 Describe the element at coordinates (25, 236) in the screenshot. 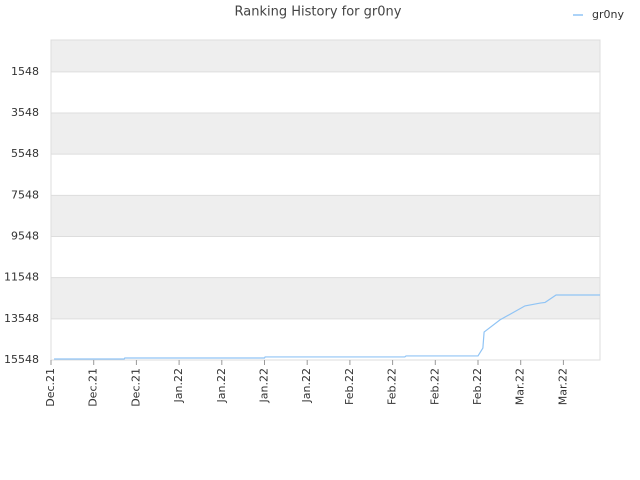

I see `y-tick-label: 9548` at that location.